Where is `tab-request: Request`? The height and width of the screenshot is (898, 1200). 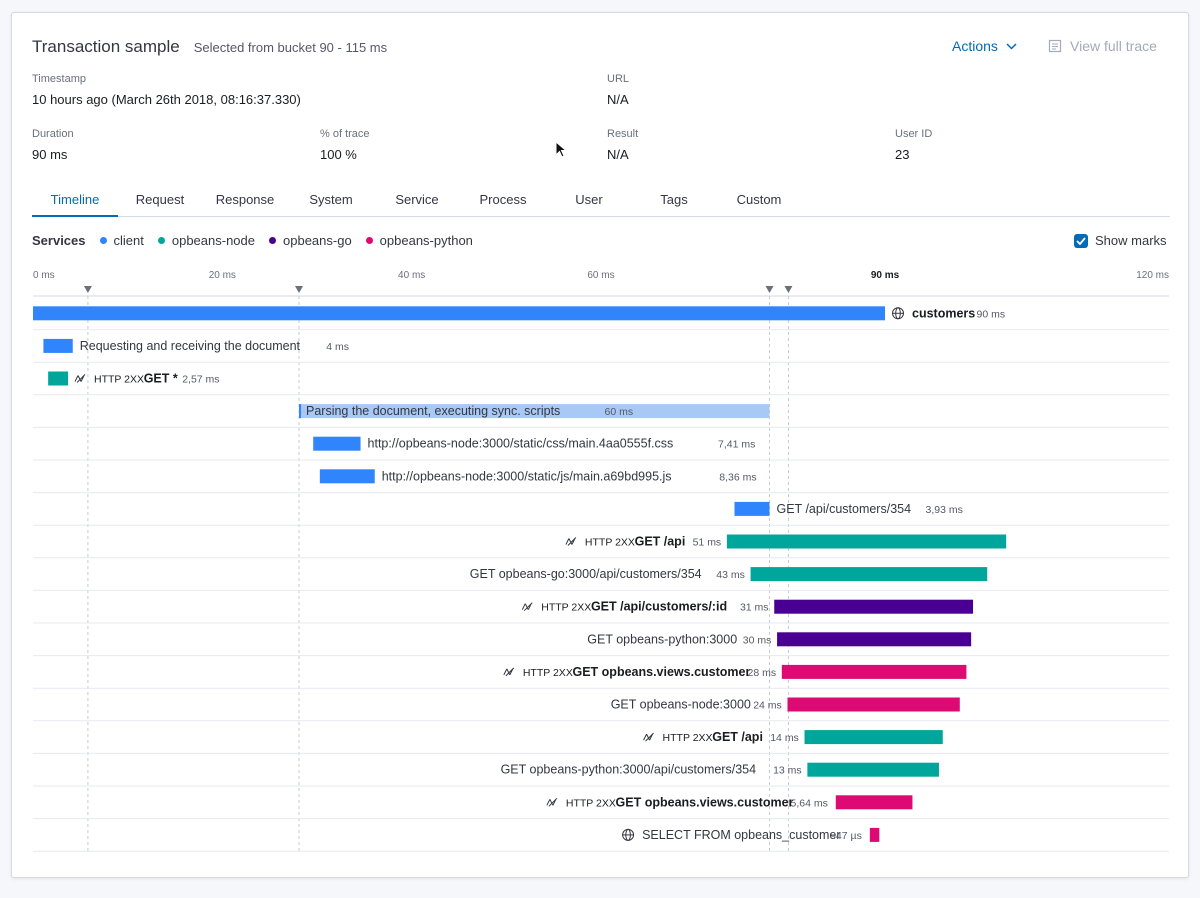
tab-request: Request is located at coordinates (160, 199).